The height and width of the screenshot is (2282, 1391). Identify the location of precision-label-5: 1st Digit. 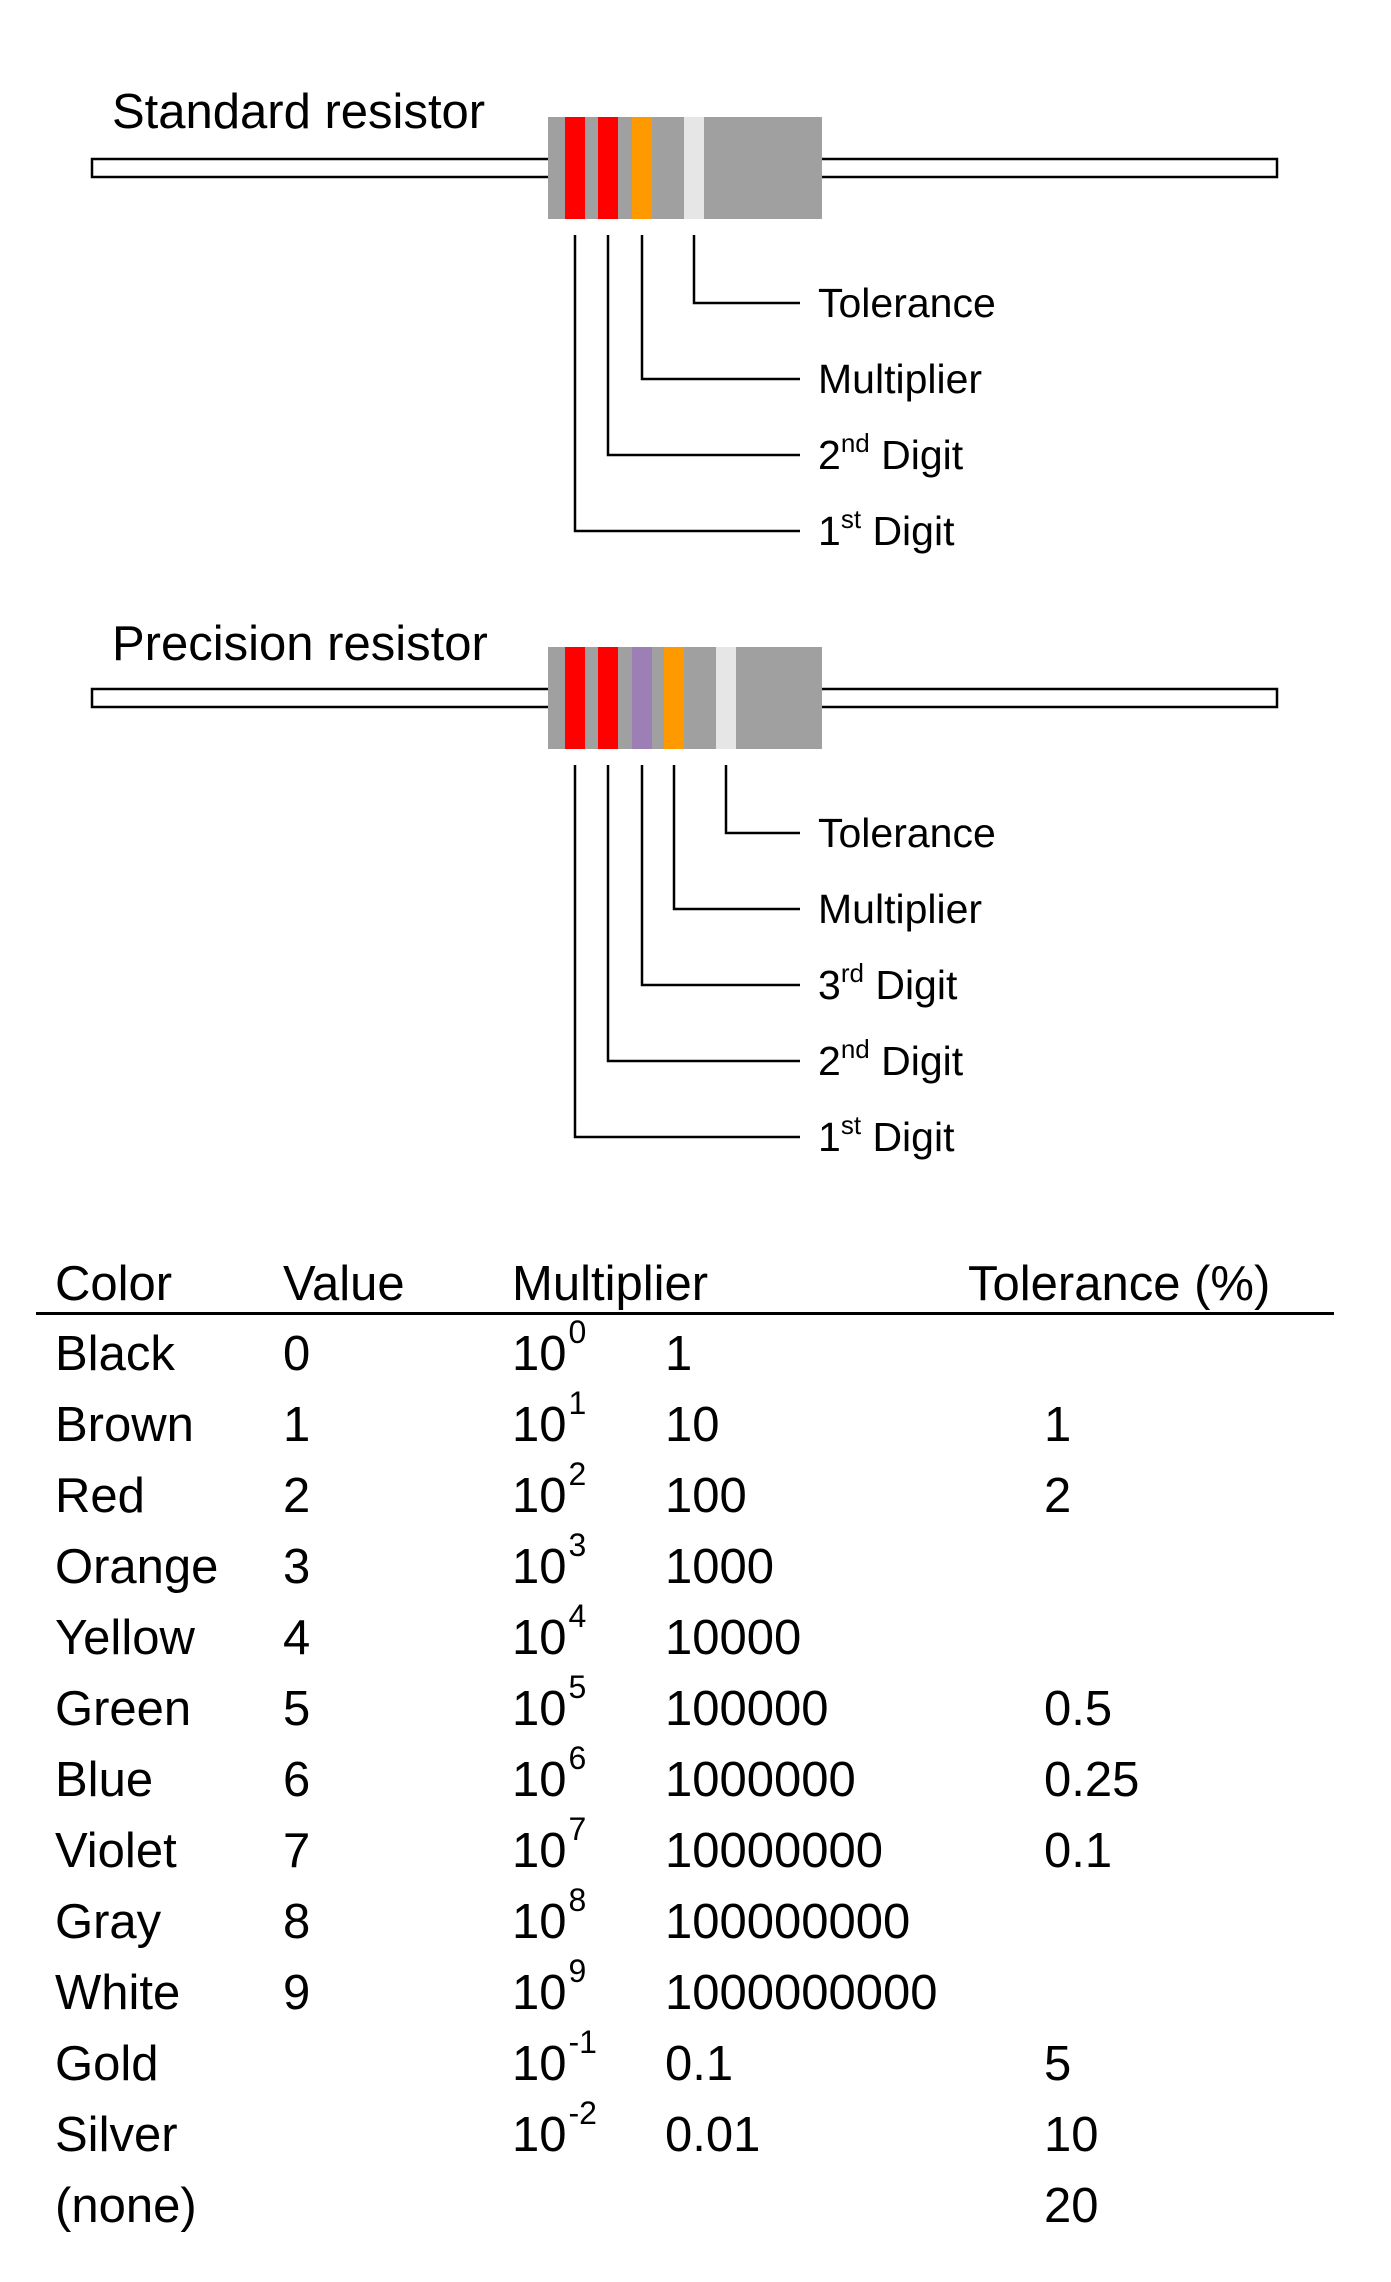
(886, 1135).